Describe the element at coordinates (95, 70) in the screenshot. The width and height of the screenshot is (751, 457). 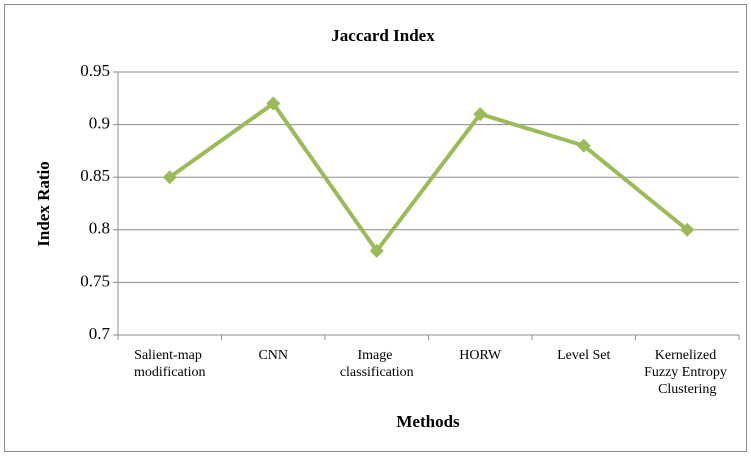
I see `y-tick-label: 0.95` at that location.